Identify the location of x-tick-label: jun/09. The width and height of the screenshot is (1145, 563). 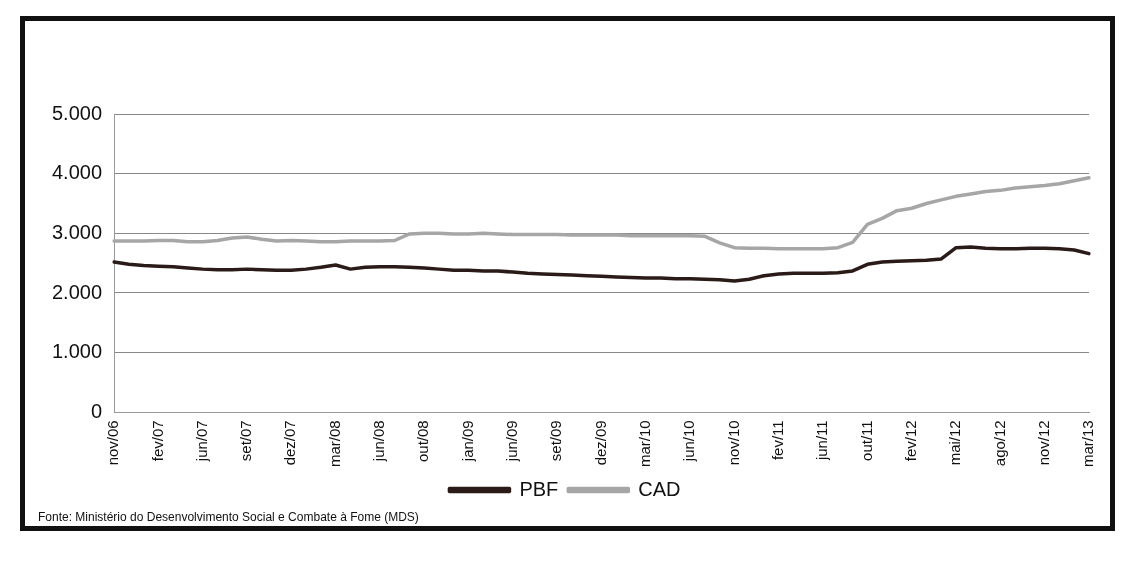
(512, 441).